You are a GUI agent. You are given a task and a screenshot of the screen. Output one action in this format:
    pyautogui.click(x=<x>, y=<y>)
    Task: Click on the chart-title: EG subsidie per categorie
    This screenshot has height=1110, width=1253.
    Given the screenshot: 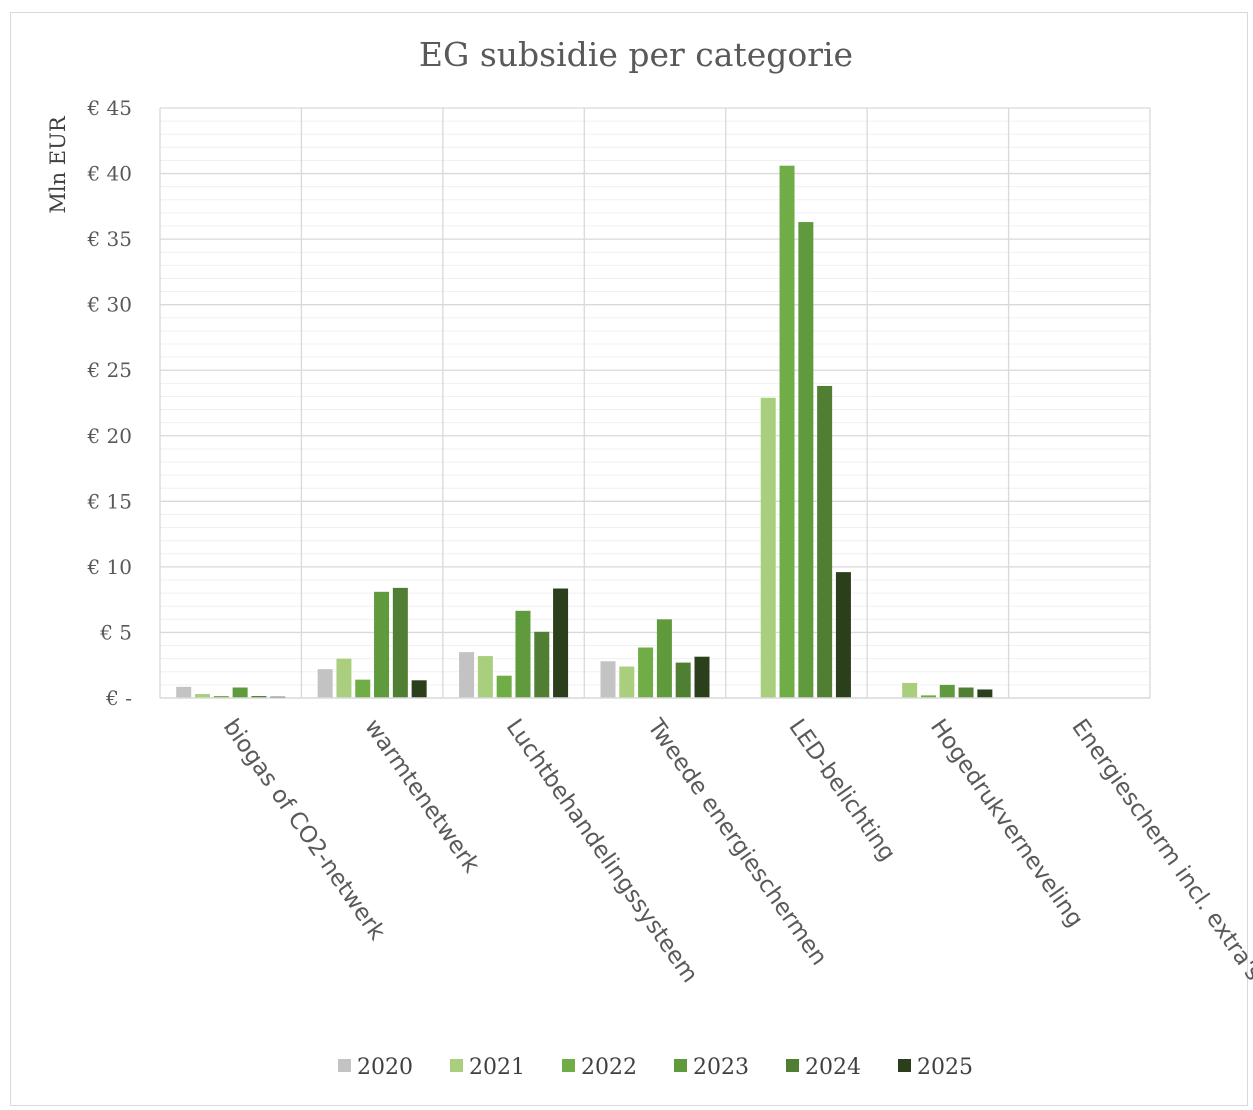 What is the action you would take?
    pyautogui.click(x=636, y=54)
    